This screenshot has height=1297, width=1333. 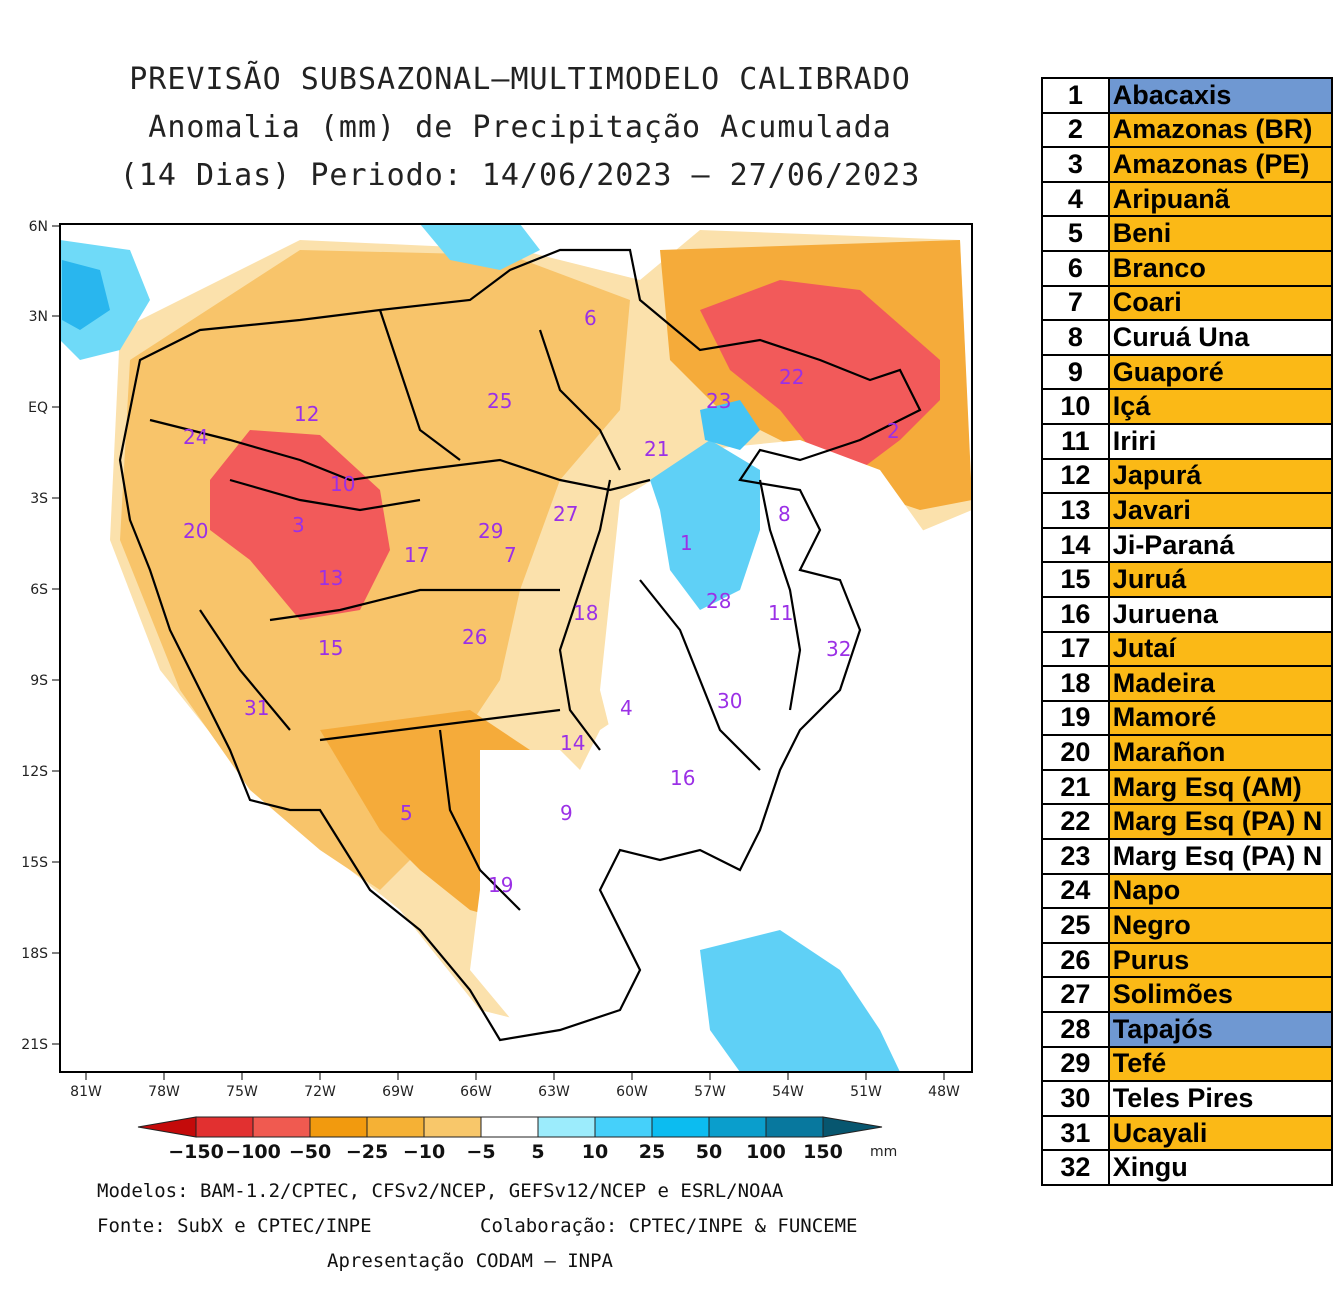 What do you see at coordinates (164, 1092) in the screenshot?
I see `lon-tick-label: 78W` at bounding box center [164, 1092].